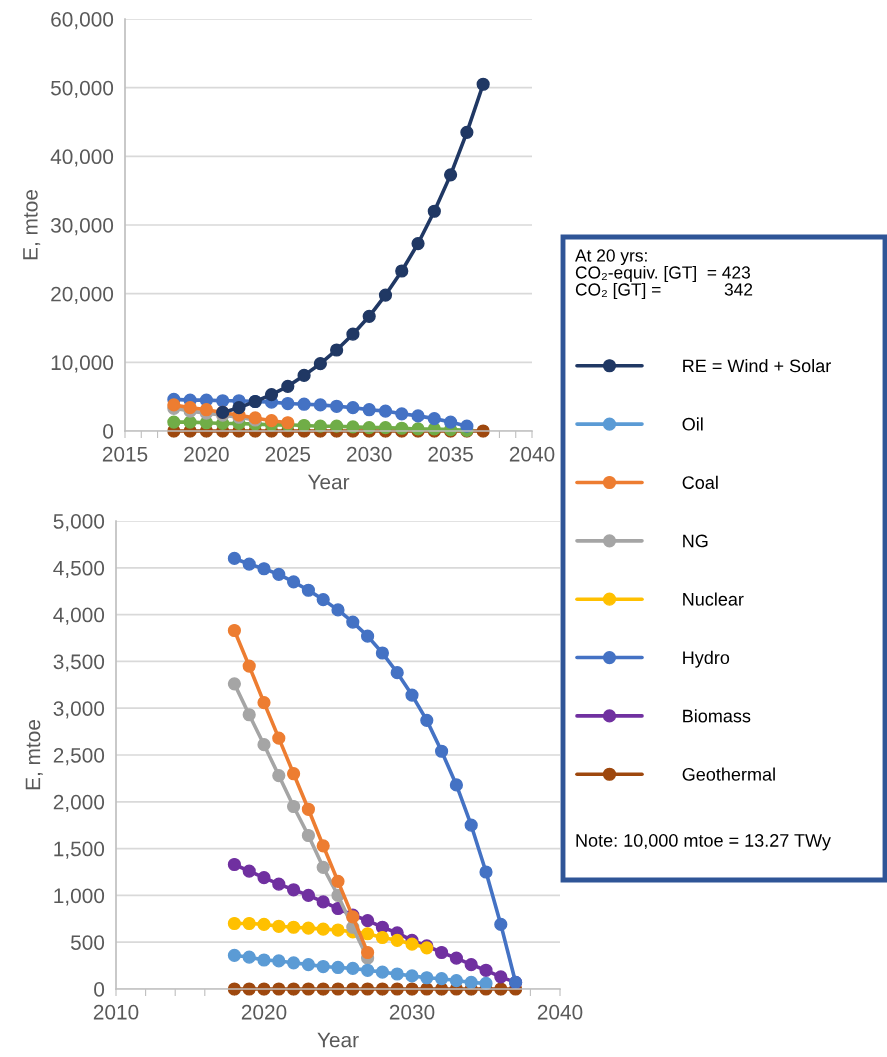 This screenshot has height=1057, width=887. I want to click on y-tick-label: 2,500, so click(79, 757).